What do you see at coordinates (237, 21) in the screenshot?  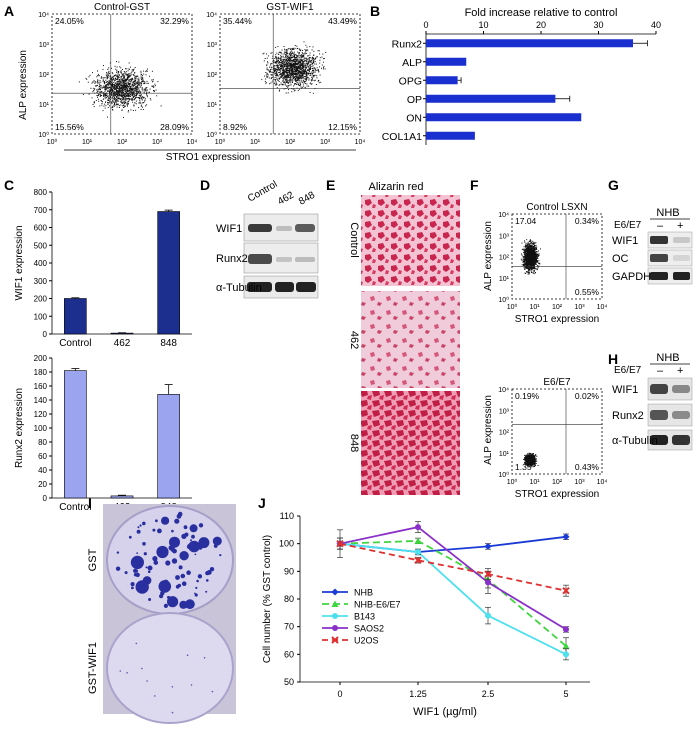 I see `flow-quadrant-ul: 35.44%` at bounding box center [237, 21].